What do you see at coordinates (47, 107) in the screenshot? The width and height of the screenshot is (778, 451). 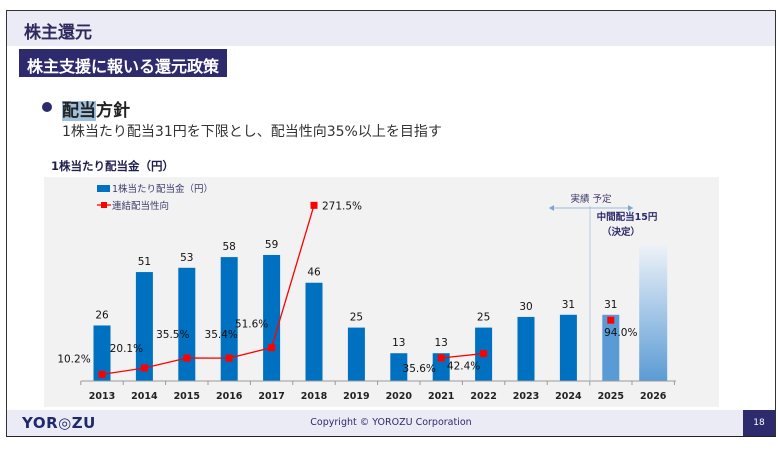 I see `bullet-icon` at bounding box center [47, 107].